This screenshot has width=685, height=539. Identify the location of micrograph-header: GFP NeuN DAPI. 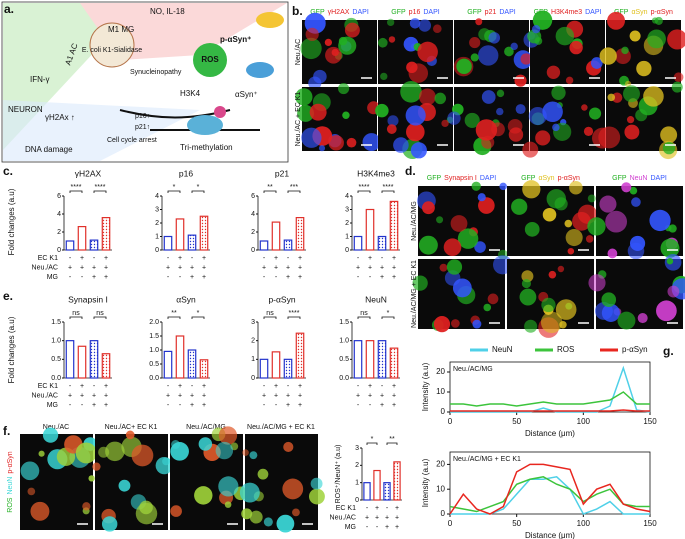
(639, 178).